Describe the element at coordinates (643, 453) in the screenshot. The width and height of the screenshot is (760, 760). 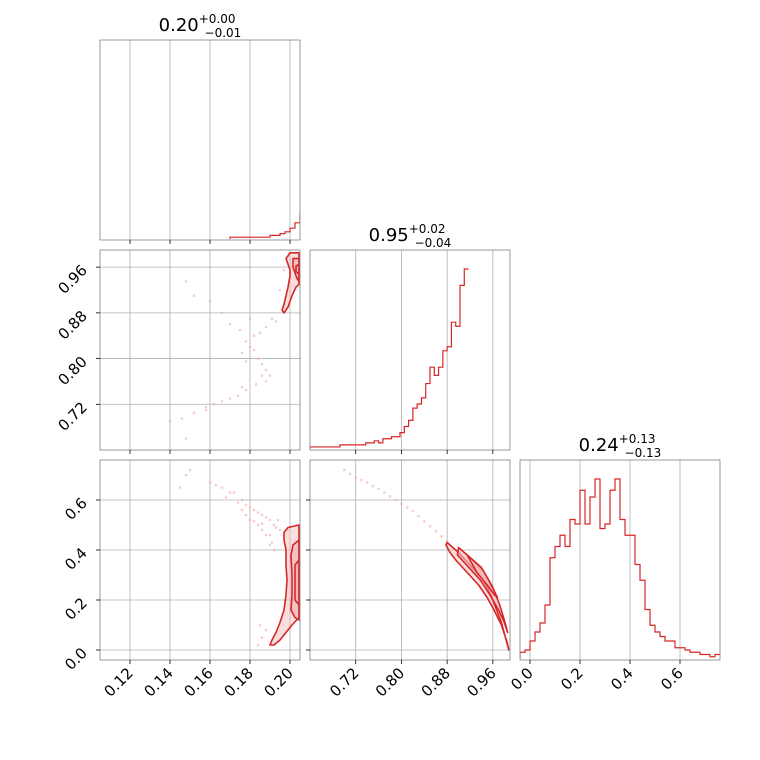
I see `title-param-3-minus: −0.13` at that location.